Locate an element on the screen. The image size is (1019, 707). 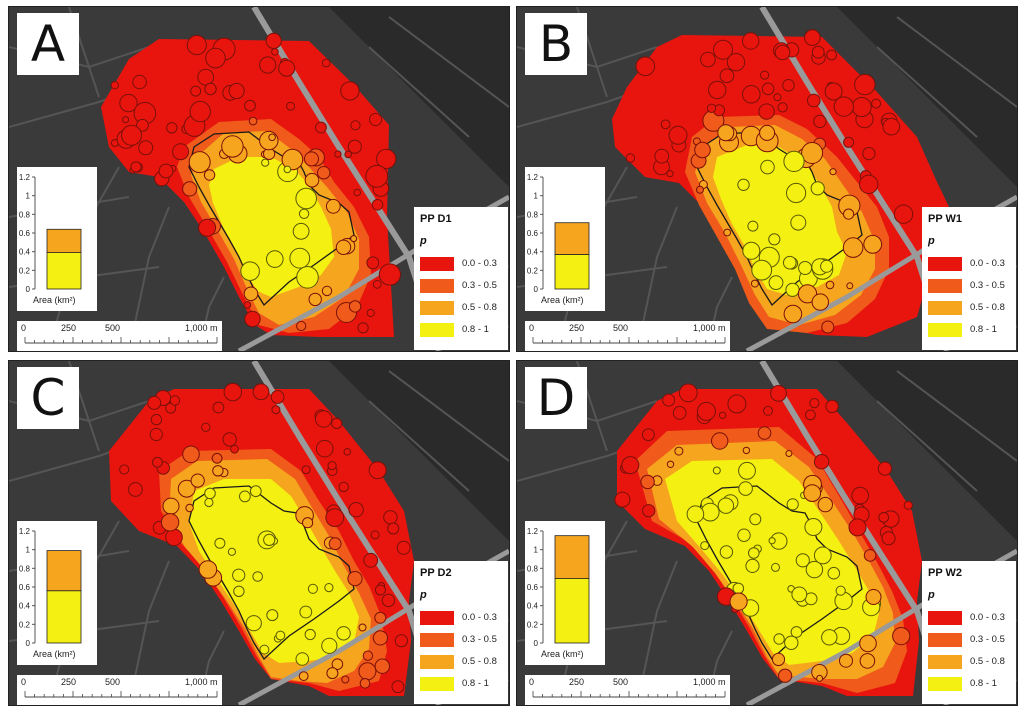
scale-label: 500 is located at coordinates (621, 682).